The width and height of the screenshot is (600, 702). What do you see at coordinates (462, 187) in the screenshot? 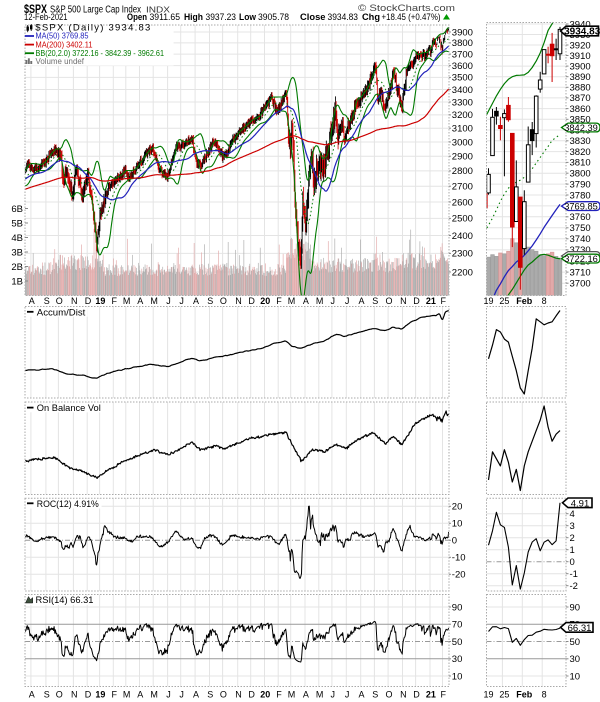
I see `svg-text: 2700` at bounding box center [462, 187].